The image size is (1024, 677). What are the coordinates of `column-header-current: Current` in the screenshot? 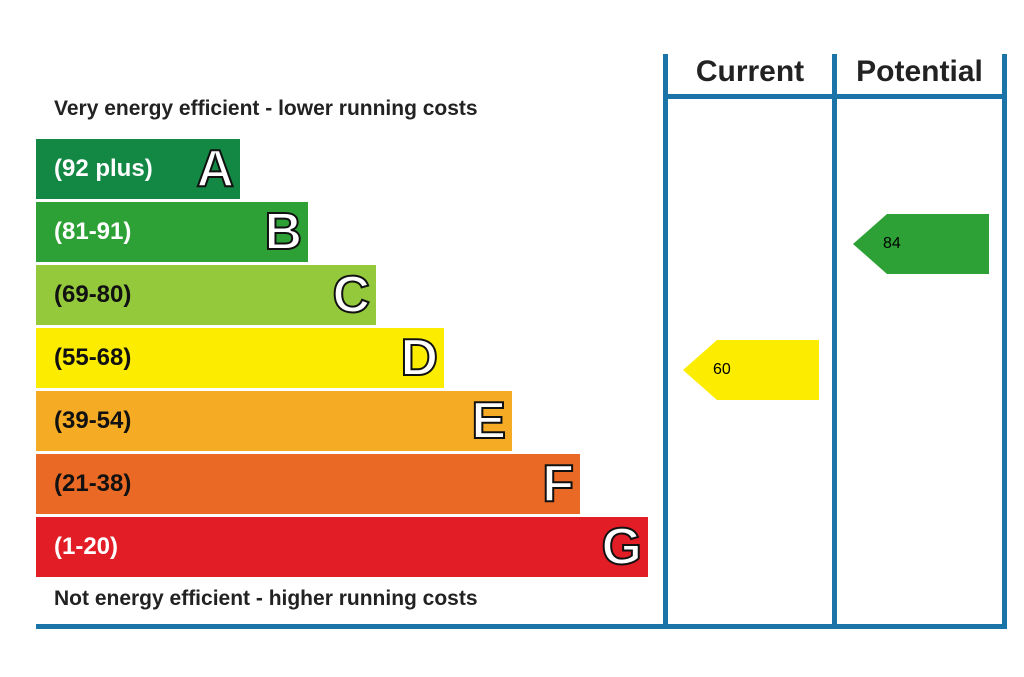 It's located at (750, 71).